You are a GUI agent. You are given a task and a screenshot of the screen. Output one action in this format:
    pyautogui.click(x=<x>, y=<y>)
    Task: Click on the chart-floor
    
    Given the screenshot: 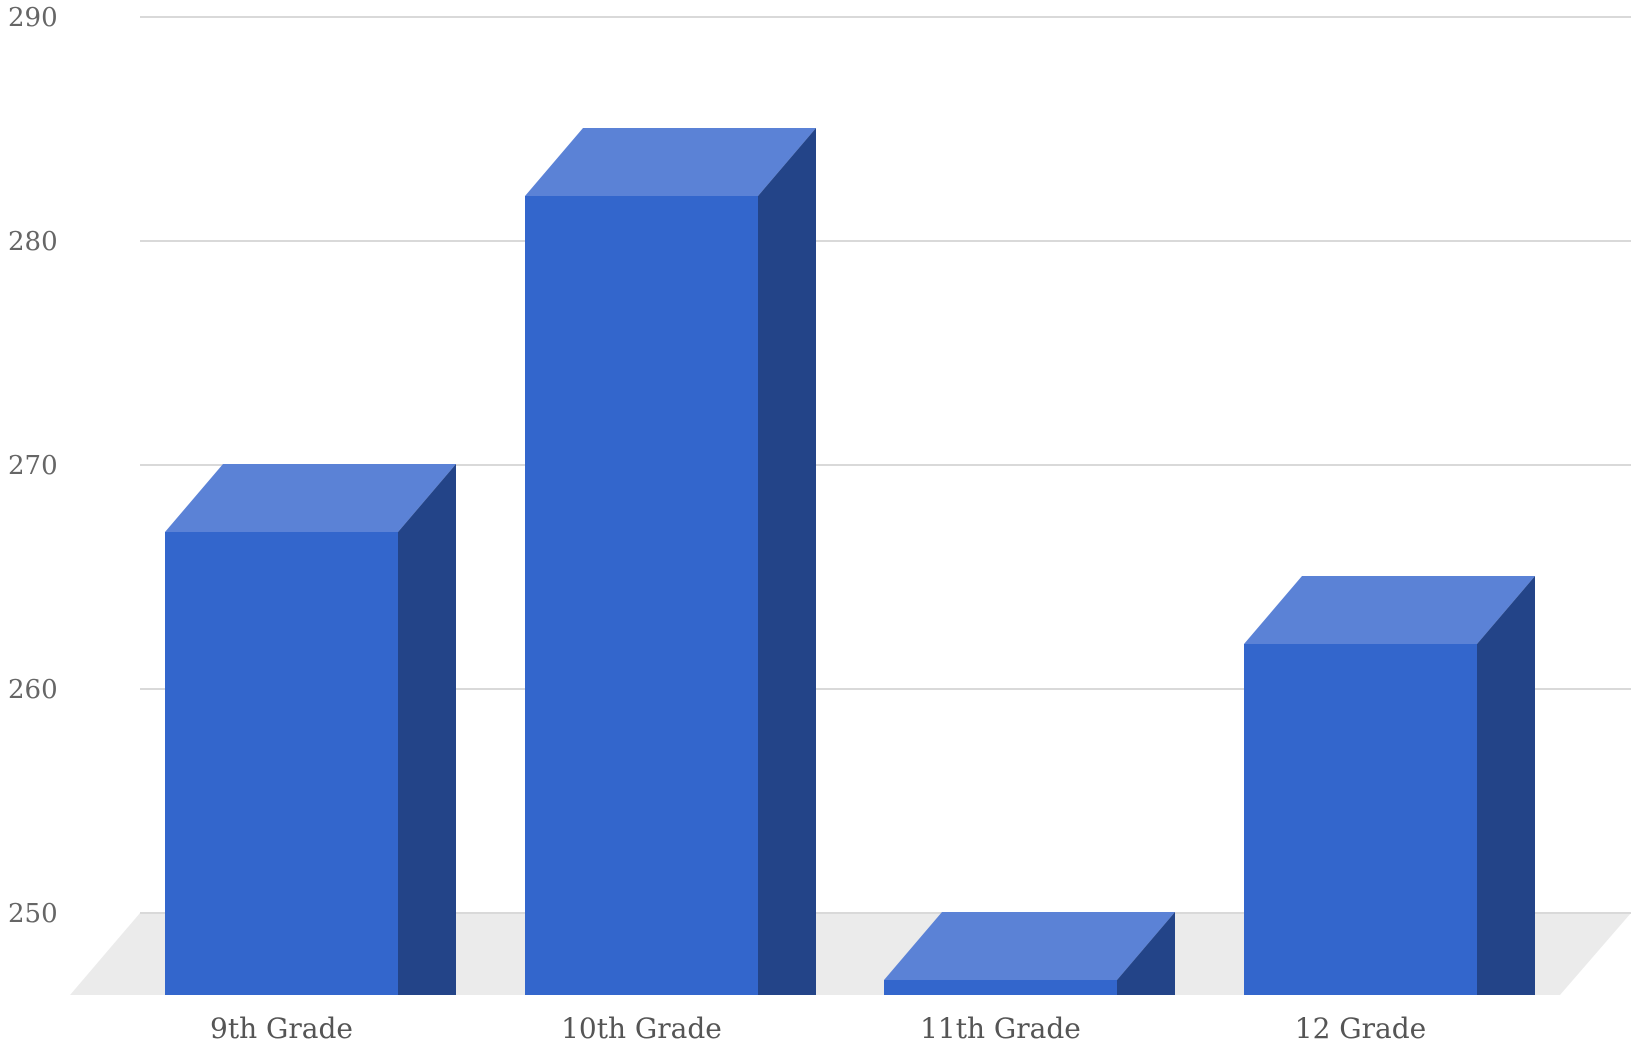 What is the action you would take?
    pyautogui.click(x=850, y=954)
    